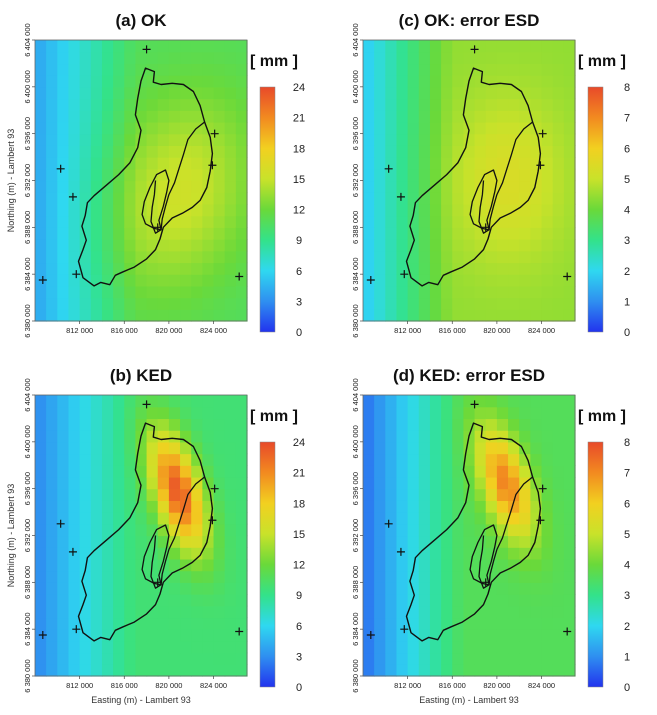 The height and width of the screenshot is (715, 657). I want to click on colorbar-tick-label: 6, so click(627, 504).